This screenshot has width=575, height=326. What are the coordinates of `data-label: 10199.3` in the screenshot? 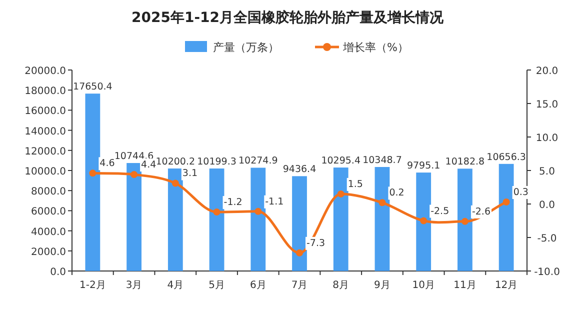 It's located at (216, 162).